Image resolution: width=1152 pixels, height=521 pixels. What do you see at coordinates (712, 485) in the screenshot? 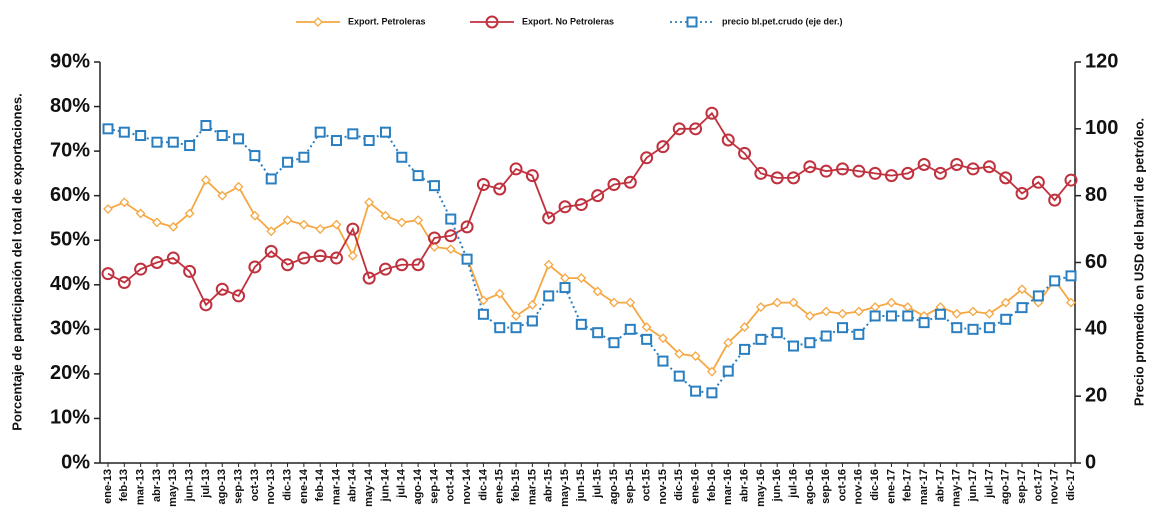
I see `x-tick-label: feb-16` at bounding box center [712, 485].